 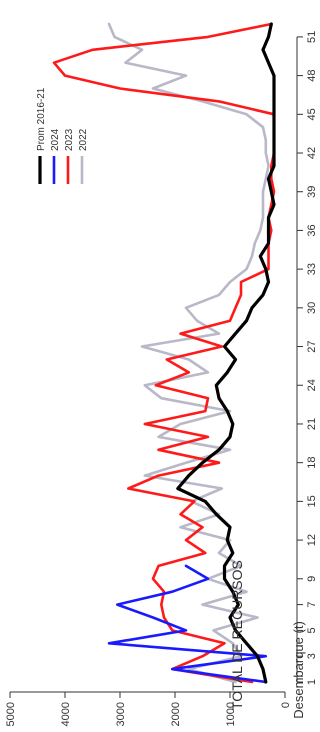 I want to click on y-tick-label: 3000, so click(x=121, y=714).